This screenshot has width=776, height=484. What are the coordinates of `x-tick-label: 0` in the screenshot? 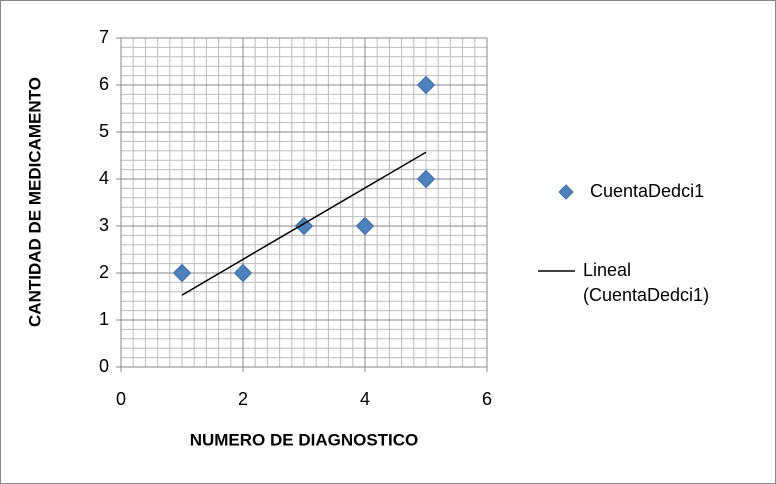 It's located at (121, 399).